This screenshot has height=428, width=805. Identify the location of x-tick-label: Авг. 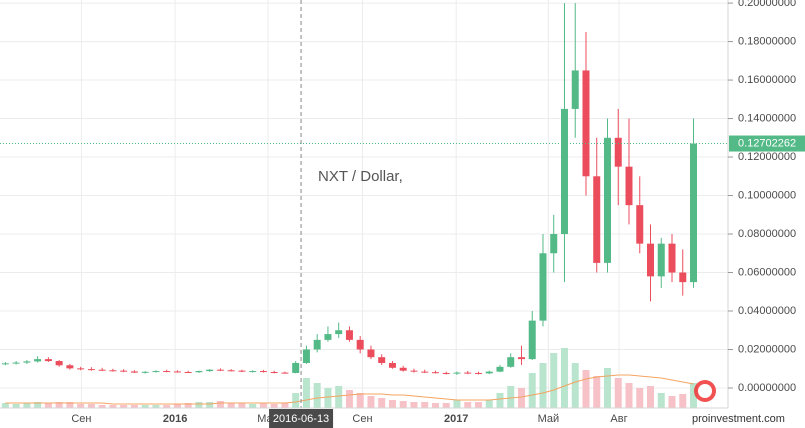
(618, 419).